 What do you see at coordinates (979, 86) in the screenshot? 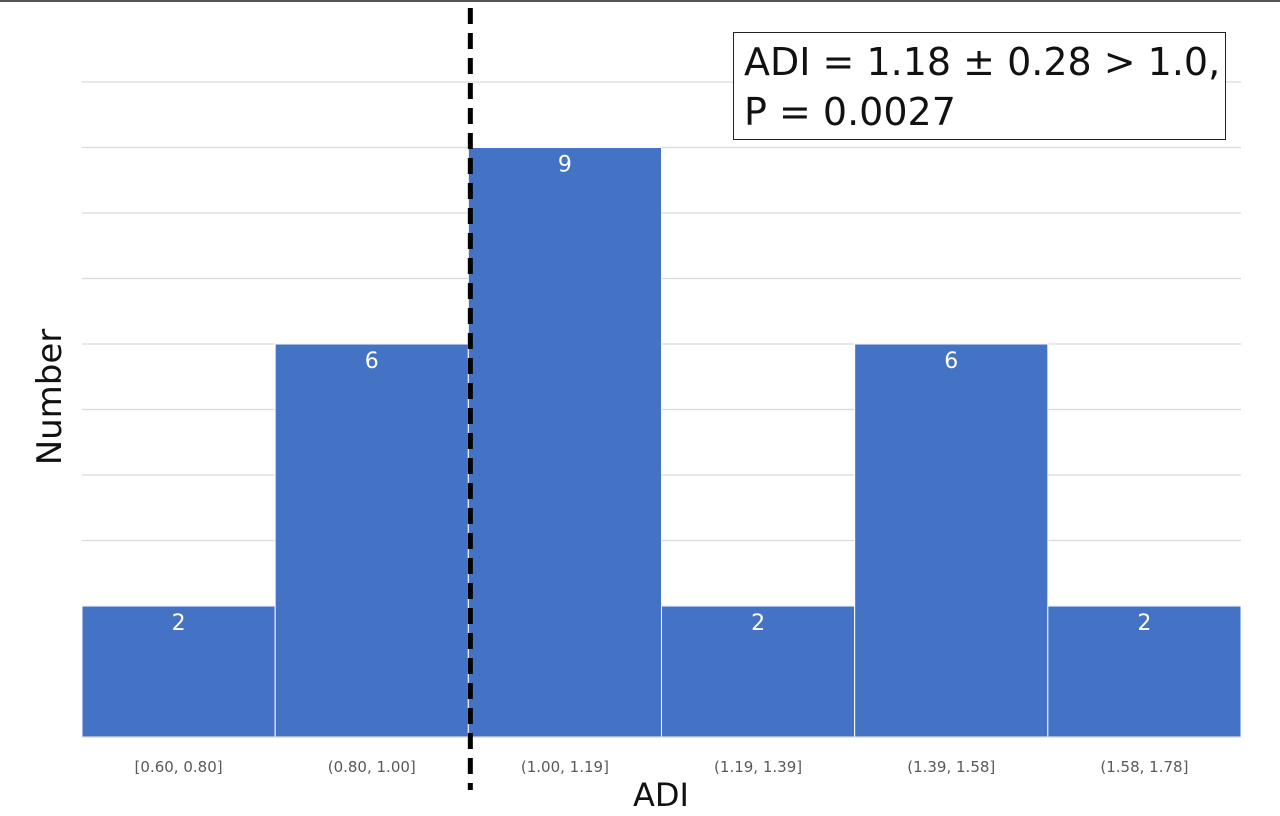
I see `statistics-annotation: ADI = 1.18 ± 0.28 > 1.0, P = 0.0027` at bounding box center [979, 86].